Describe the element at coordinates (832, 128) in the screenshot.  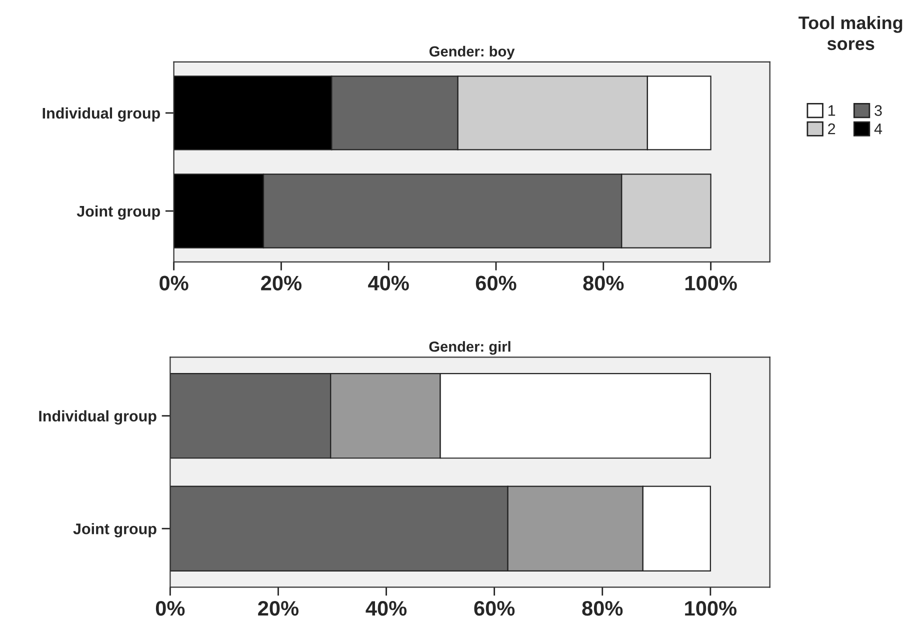
I see `legend-label: 2` at that location.